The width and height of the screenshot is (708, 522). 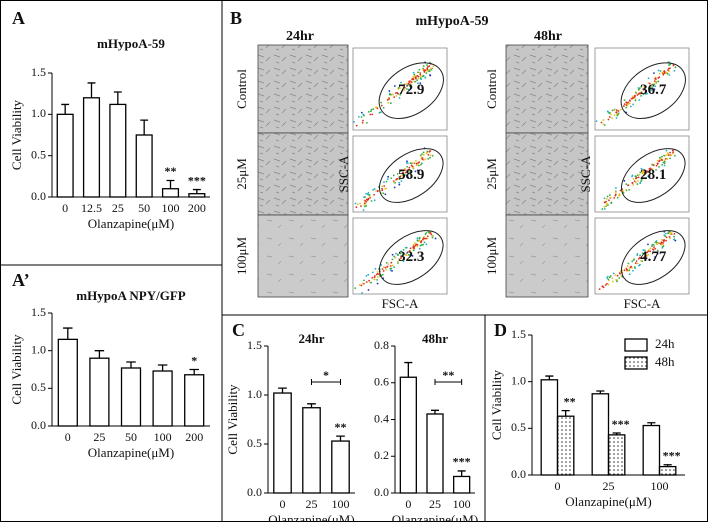 What do you see at coordinates (665, 343) in the screenshot?
I see `legend-label: 24h` at bounding box center [665, 343].